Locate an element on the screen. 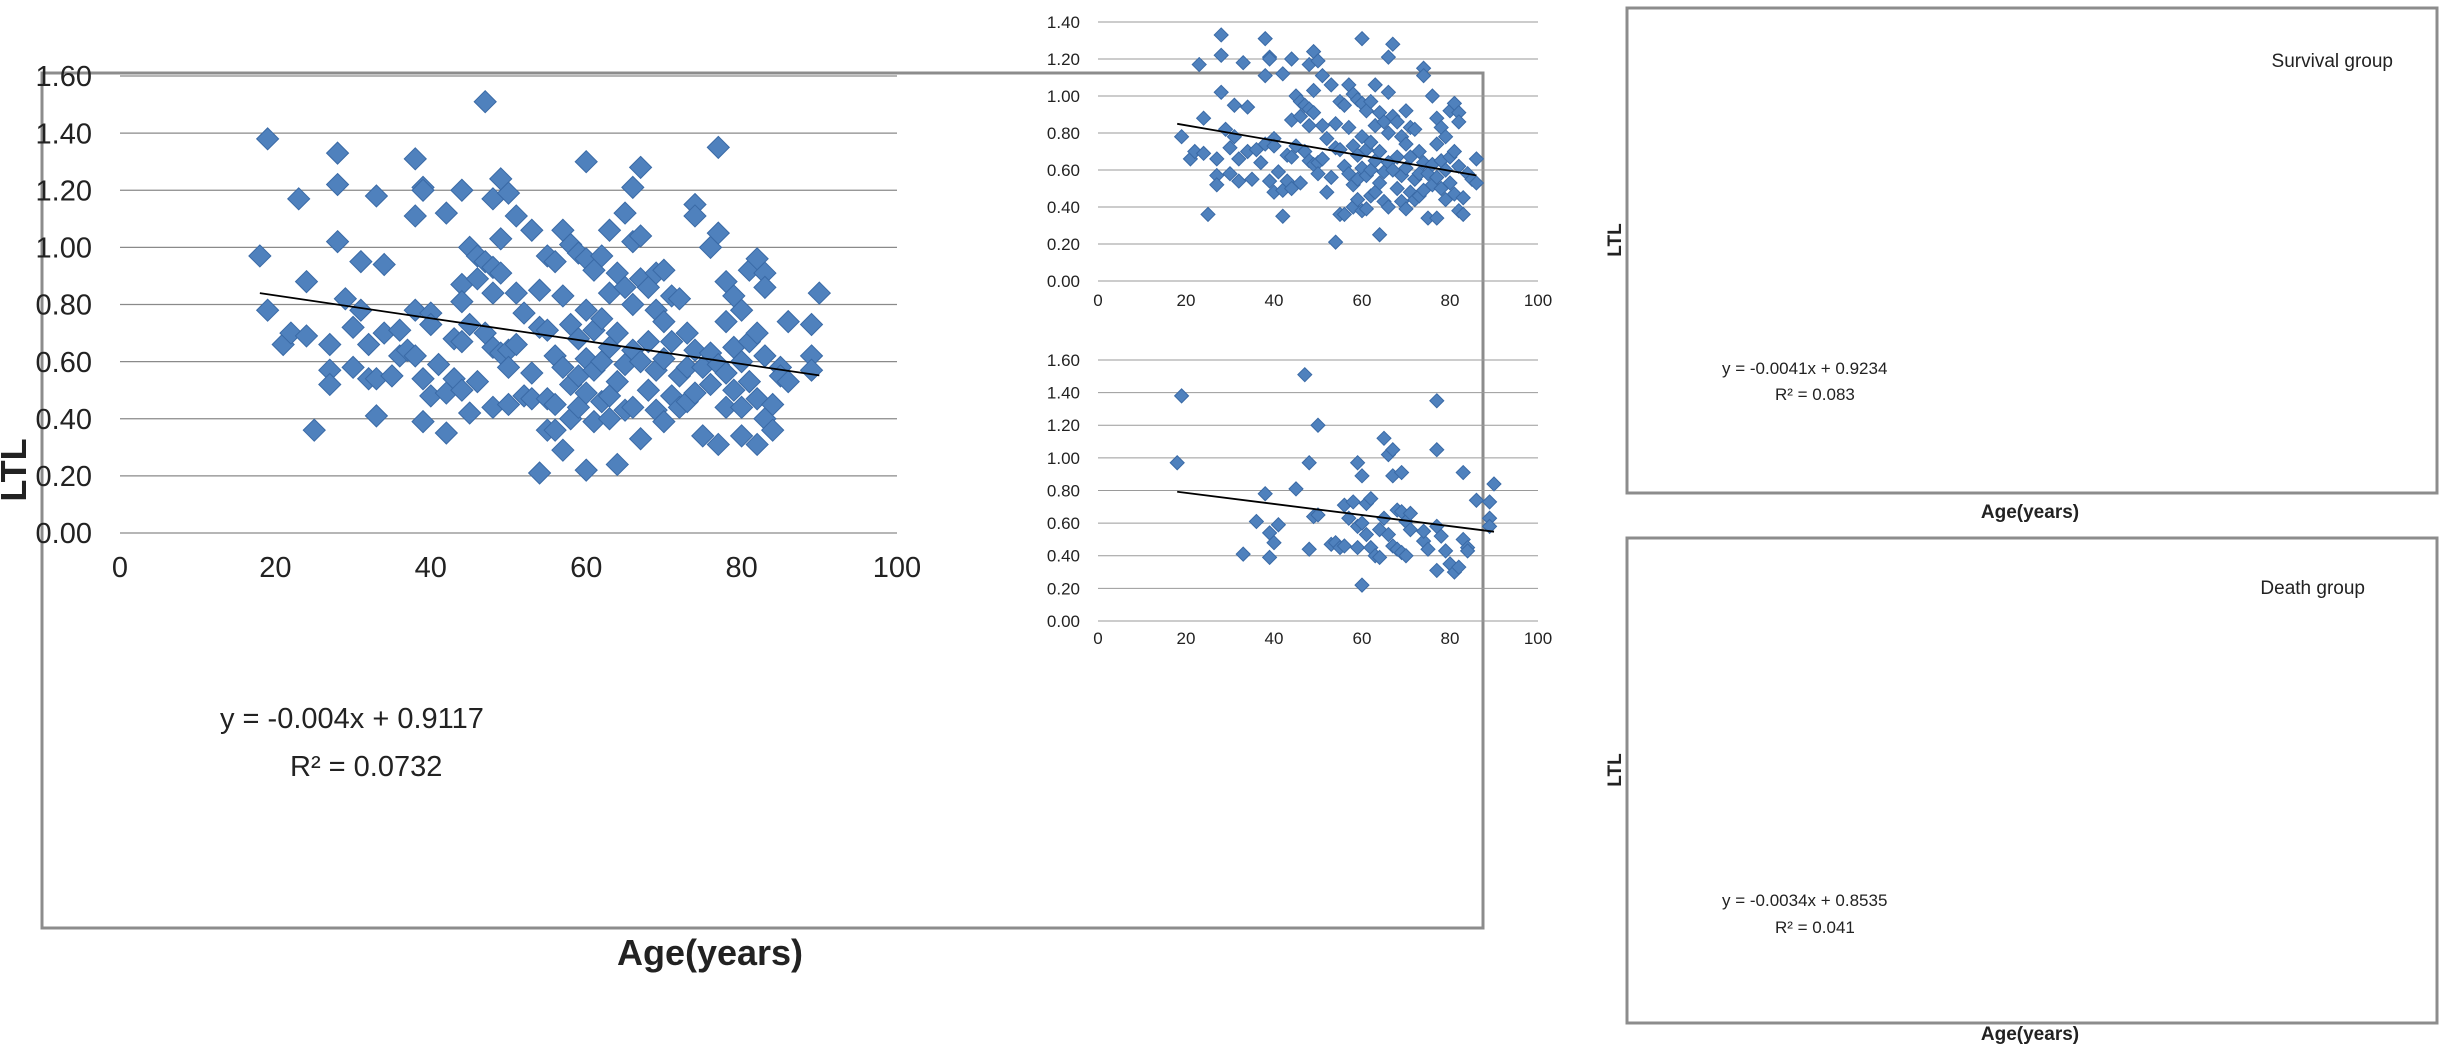 The width and height of the screenshot is (2441, 1053). main-data-points is located at coordinates (540, 287).